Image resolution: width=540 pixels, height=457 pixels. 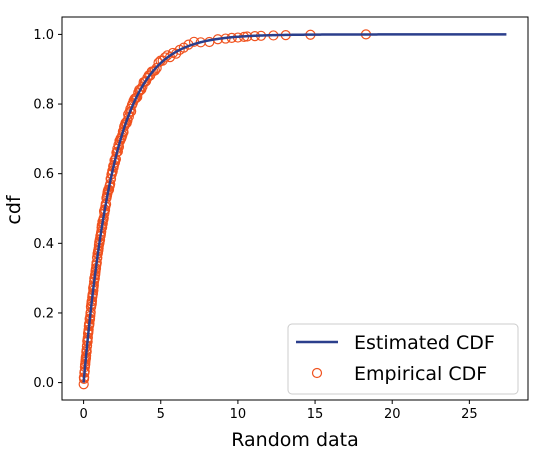 What do you see at coordinates (14, 209) in the screenshot?
I see `y-axis-label: cdf` at bounding box center [14, 209].